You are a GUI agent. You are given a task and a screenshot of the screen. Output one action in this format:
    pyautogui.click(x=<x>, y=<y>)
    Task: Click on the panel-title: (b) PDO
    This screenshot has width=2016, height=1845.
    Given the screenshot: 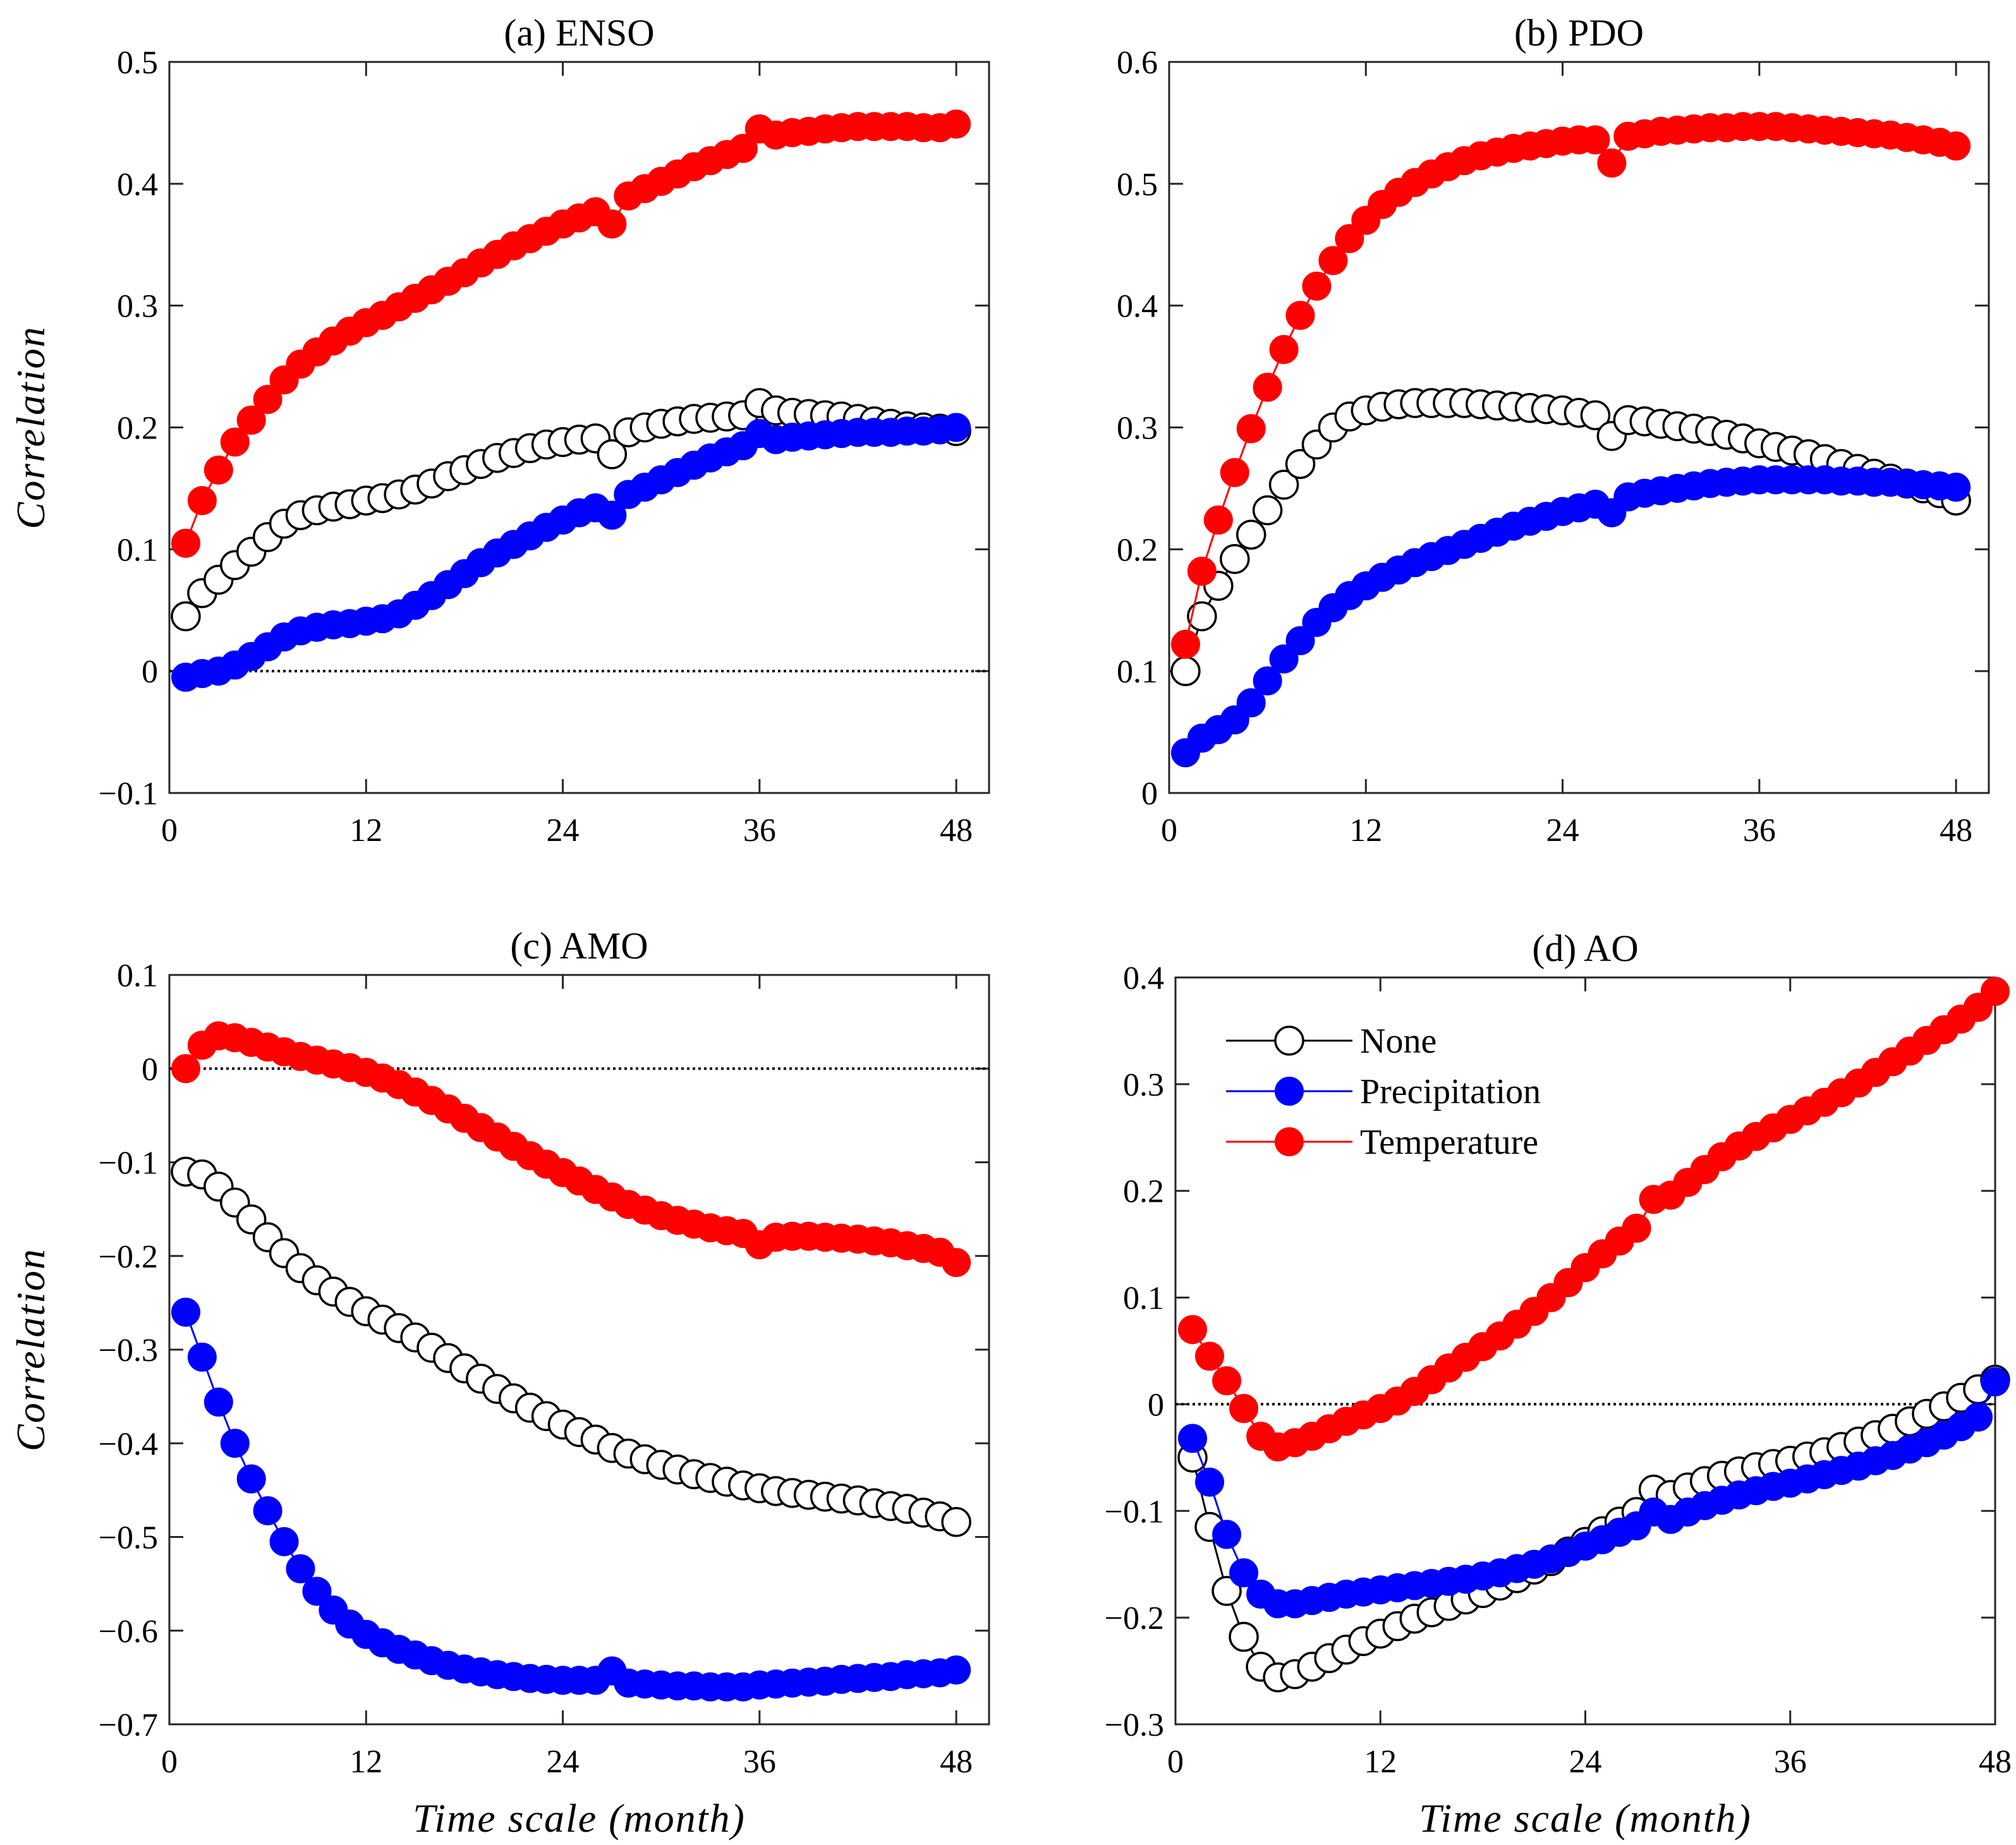 What is the action you would take?
    pyautogui.click(x=1579, y=33)
    